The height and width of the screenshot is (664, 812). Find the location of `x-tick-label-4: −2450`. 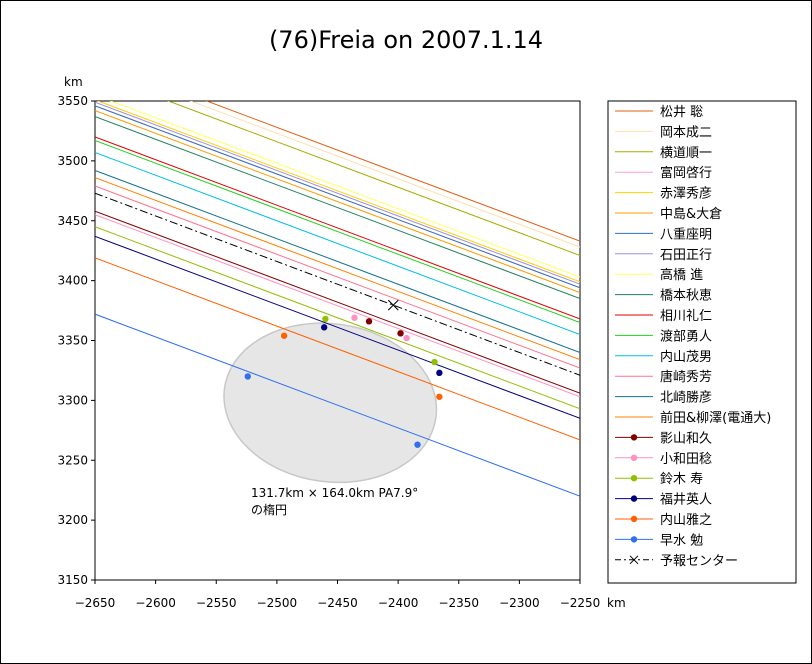

x-tick-label-4: −2450 is located at coordinates (337, 603).